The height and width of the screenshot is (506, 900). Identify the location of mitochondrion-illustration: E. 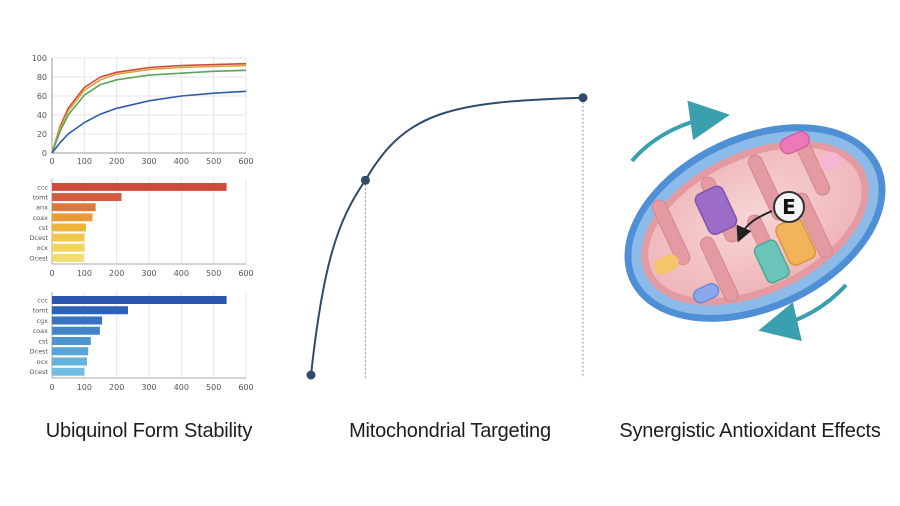
(755, 221).